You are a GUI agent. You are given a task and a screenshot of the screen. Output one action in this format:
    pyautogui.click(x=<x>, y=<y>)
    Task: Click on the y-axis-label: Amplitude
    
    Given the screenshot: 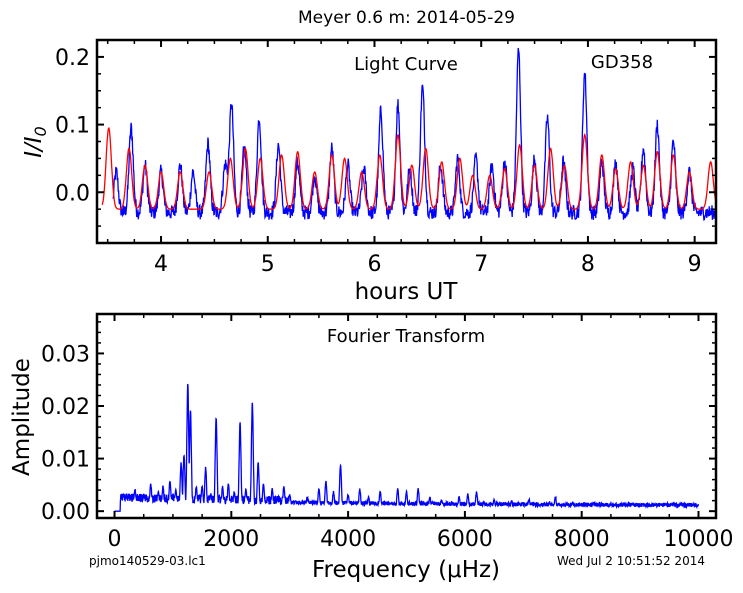 What is the action you would take?
    pyautogui.click(x=22, y=417)
    